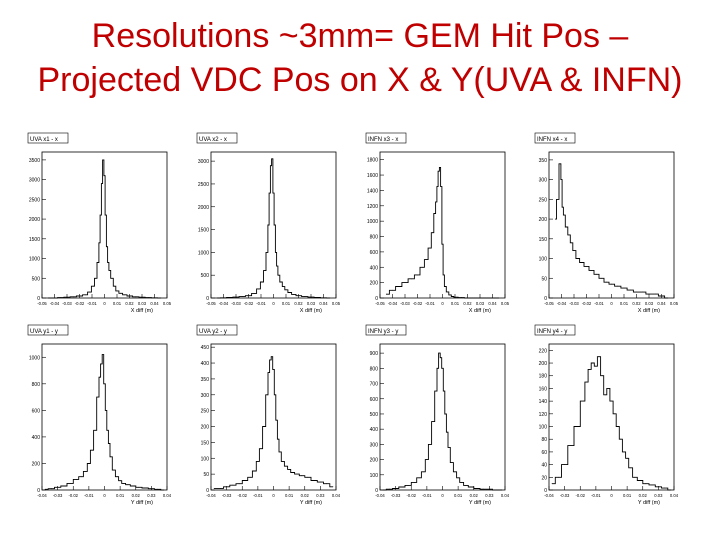  What do you see at coordinates (543, 389) in the screenshot?
I see `y-tick-label: 160` at bounding box center [543, 389].